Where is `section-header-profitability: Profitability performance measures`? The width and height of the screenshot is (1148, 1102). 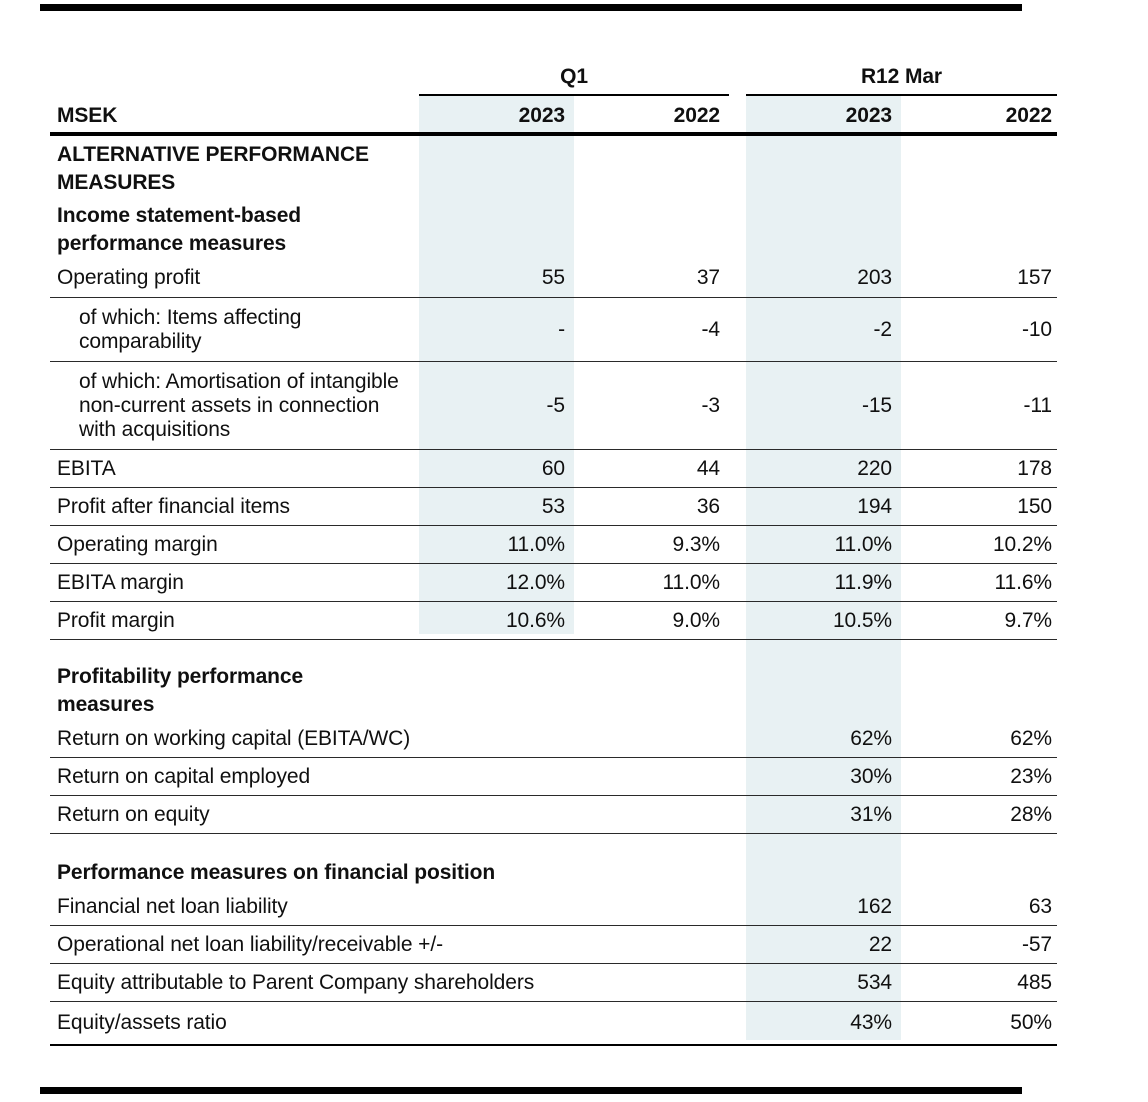 section-header-profitability: Profitability performance measures is located at coordinates (553, 689).